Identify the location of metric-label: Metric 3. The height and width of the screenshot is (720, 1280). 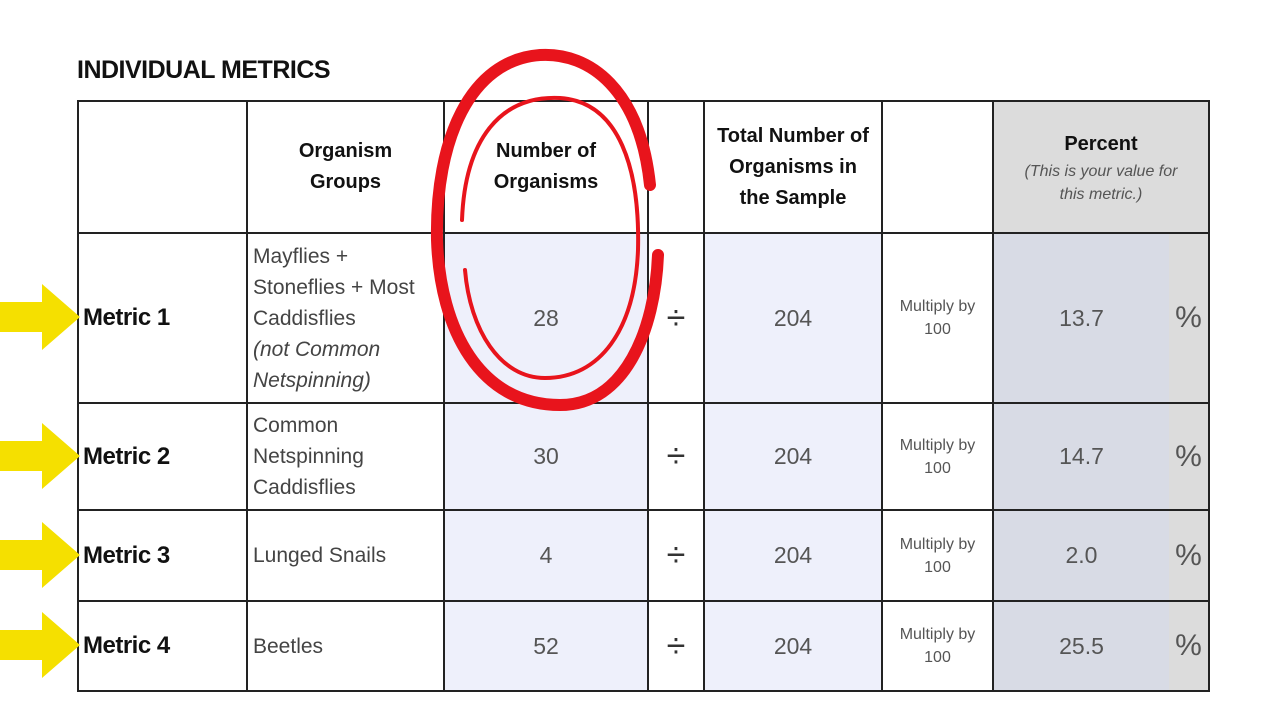
(162, 555).